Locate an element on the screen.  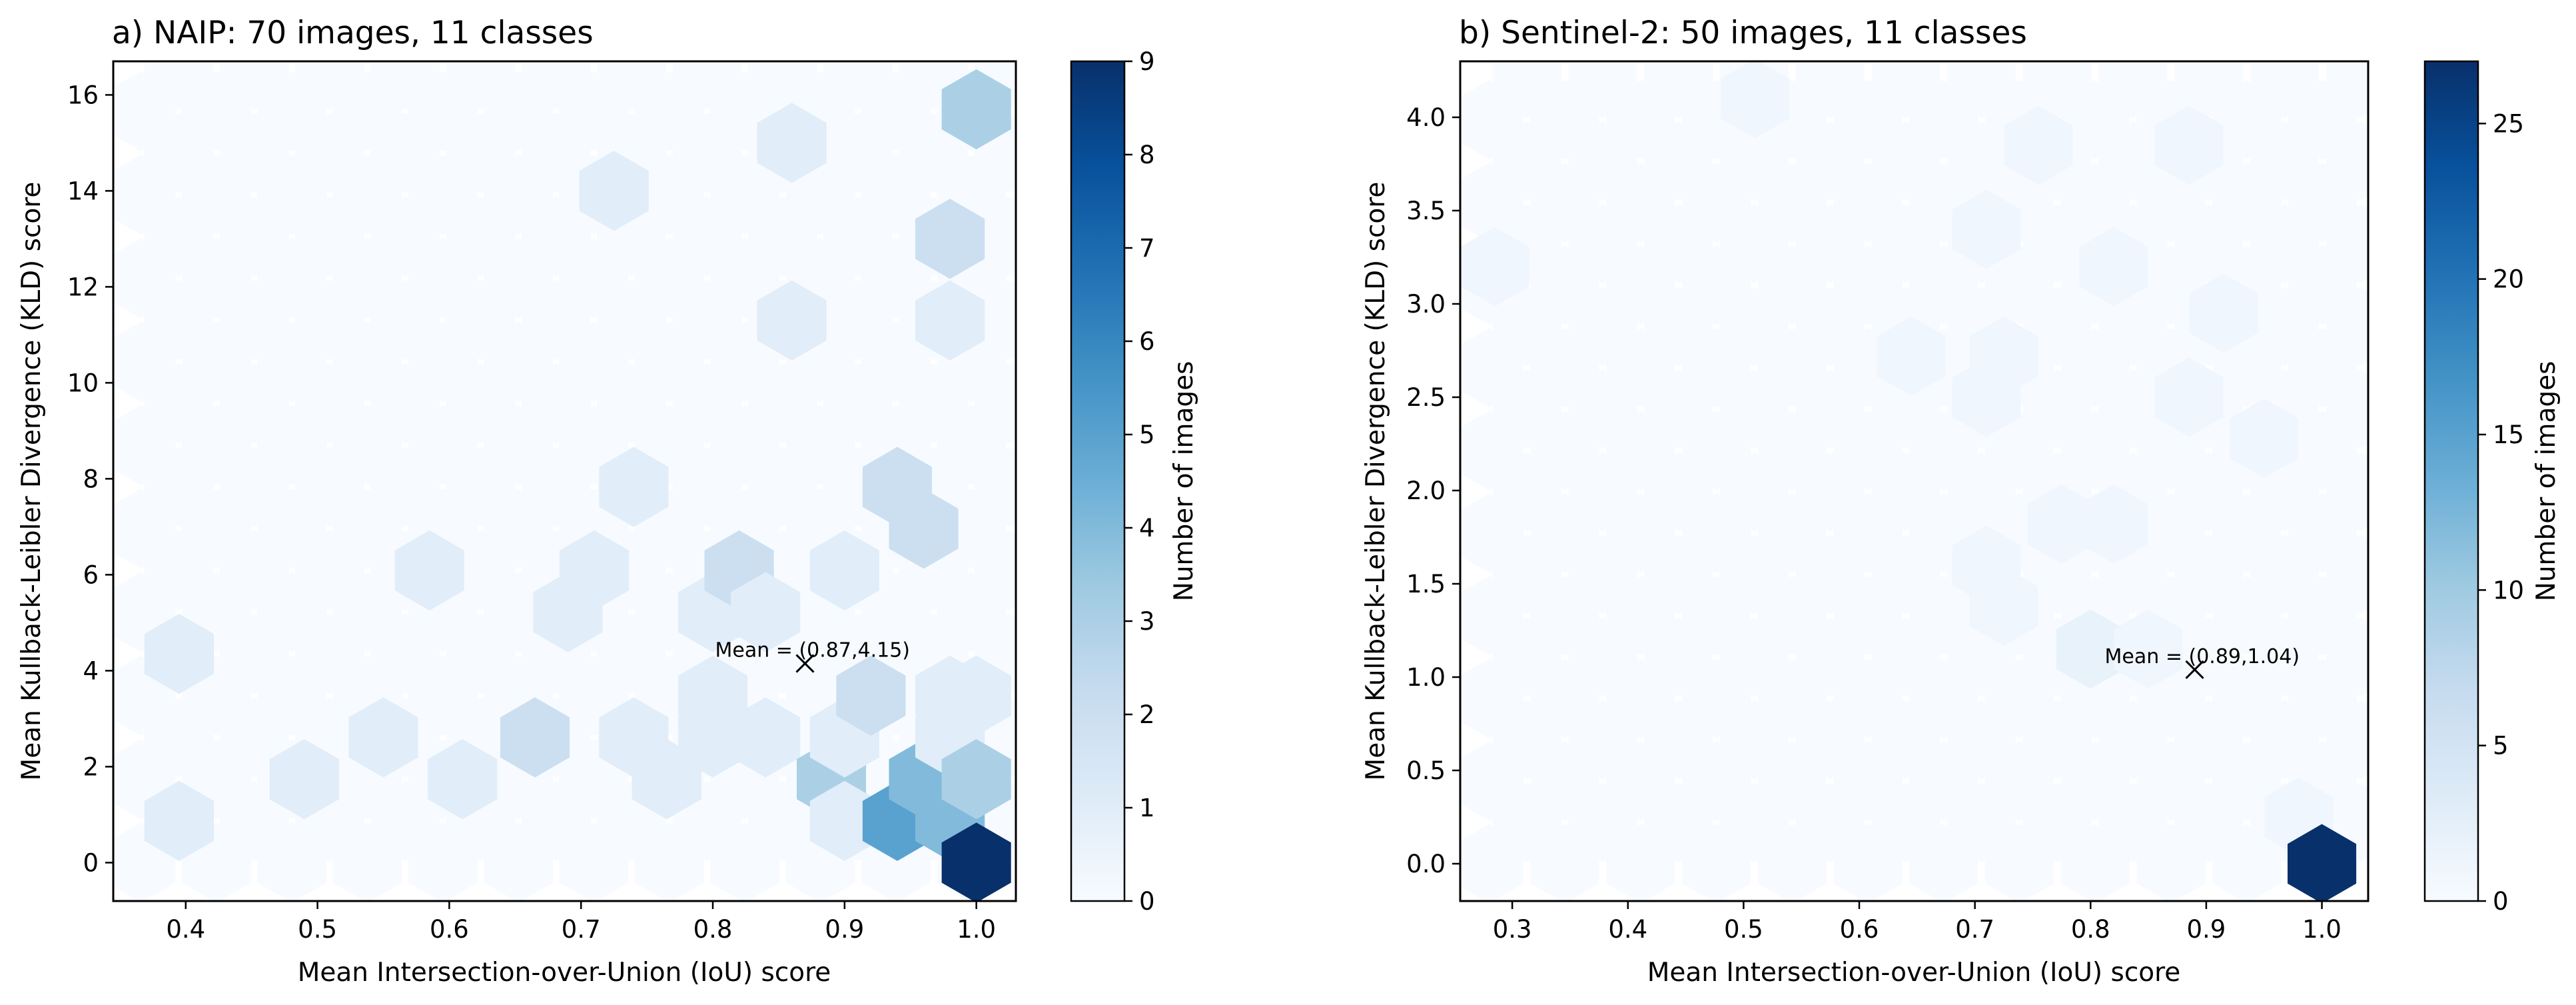
y-tick-label: 2.5 is located at coordinates (1426, 398).